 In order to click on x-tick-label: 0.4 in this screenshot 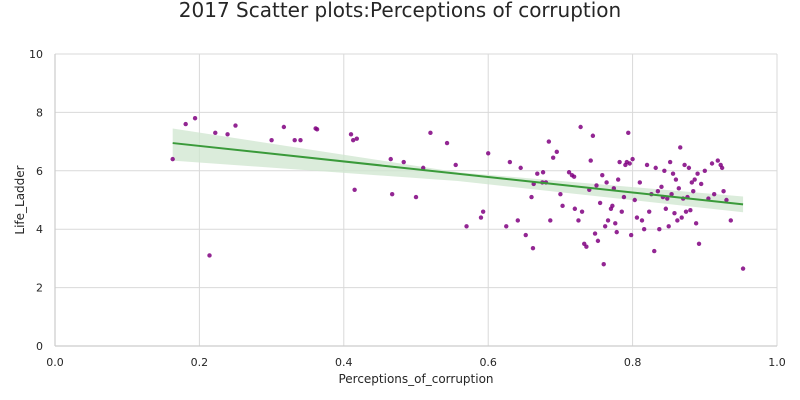, I will do `click(344, 362)`.